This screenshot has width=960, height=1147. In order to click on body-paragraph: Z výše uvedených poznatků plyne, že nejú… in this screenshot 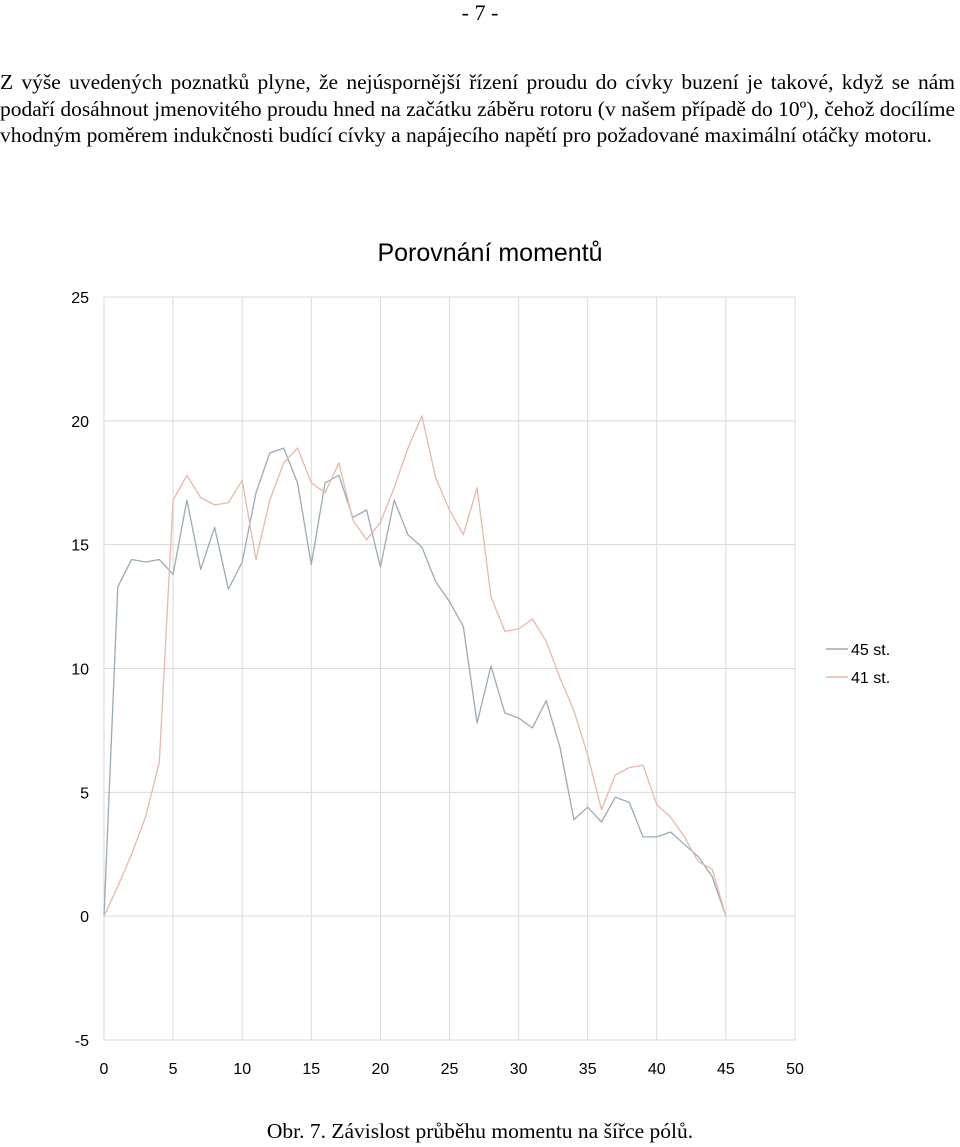, I will do `click(477, 108)`.